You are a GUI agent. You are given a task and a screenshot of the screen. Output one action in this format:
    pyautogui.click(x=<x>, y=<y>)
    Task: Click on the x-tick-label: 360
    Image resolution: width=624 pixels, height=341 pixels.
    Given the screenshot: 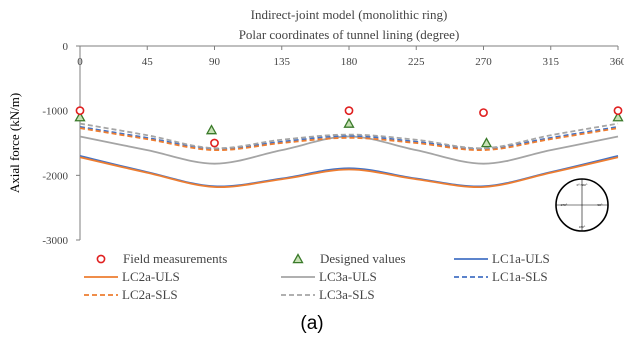 What is the action you would take?
    pyautogui.click(x=617, y=62)
    